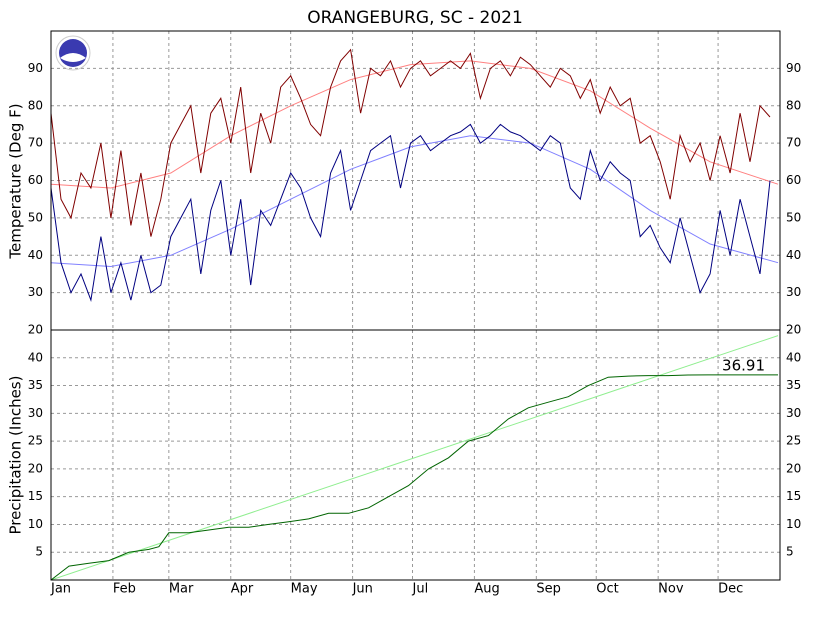  I want to click on x-tick-label: Oct, so click(607, 589).